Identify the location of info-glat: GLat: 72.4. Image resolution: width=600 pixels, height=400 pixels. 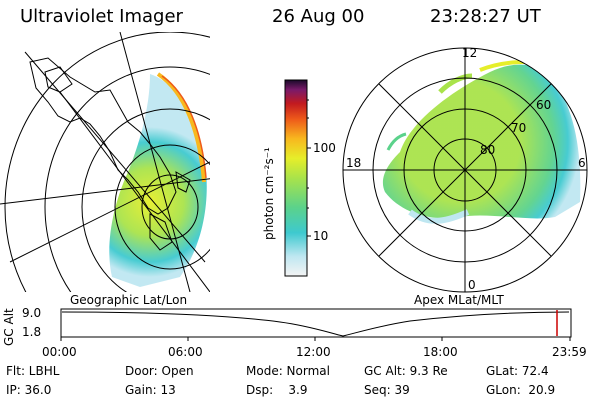
(517, 371).